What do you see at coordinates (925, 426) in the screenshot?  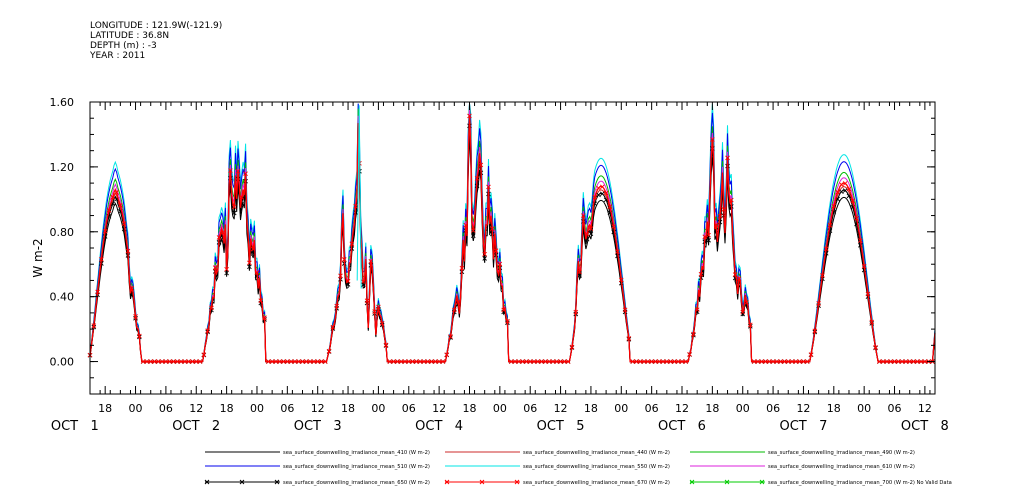 I see `x-day-label: OCT 8` at bounding box center [925, 426].